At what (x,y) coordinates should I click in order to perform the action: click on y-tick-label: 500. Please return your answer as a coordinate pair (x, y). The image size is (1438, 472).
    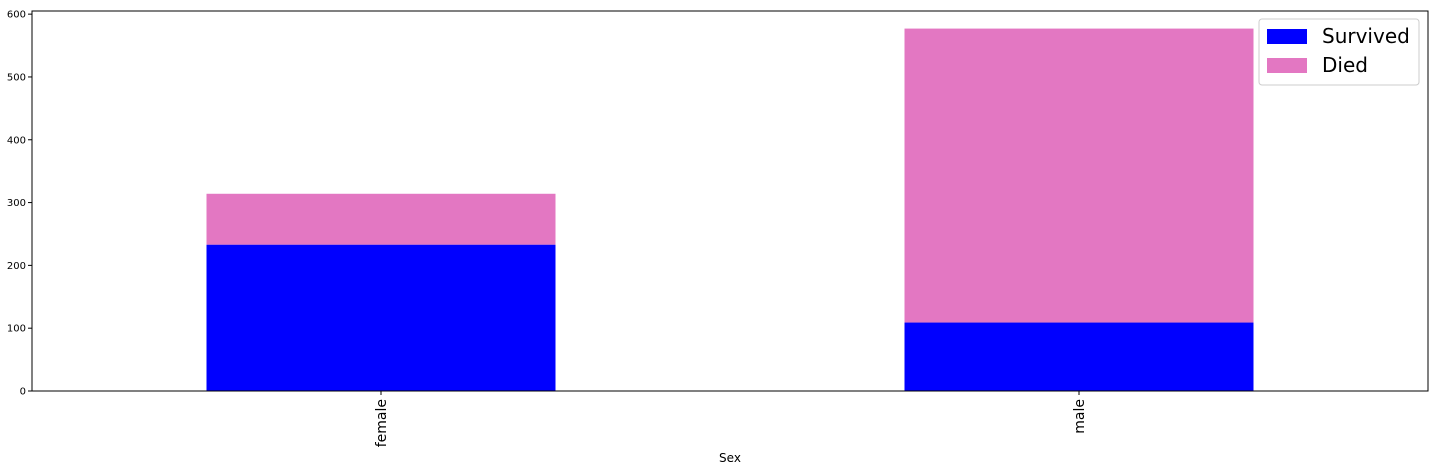
    Looking at the image, I should click on (16, 77).